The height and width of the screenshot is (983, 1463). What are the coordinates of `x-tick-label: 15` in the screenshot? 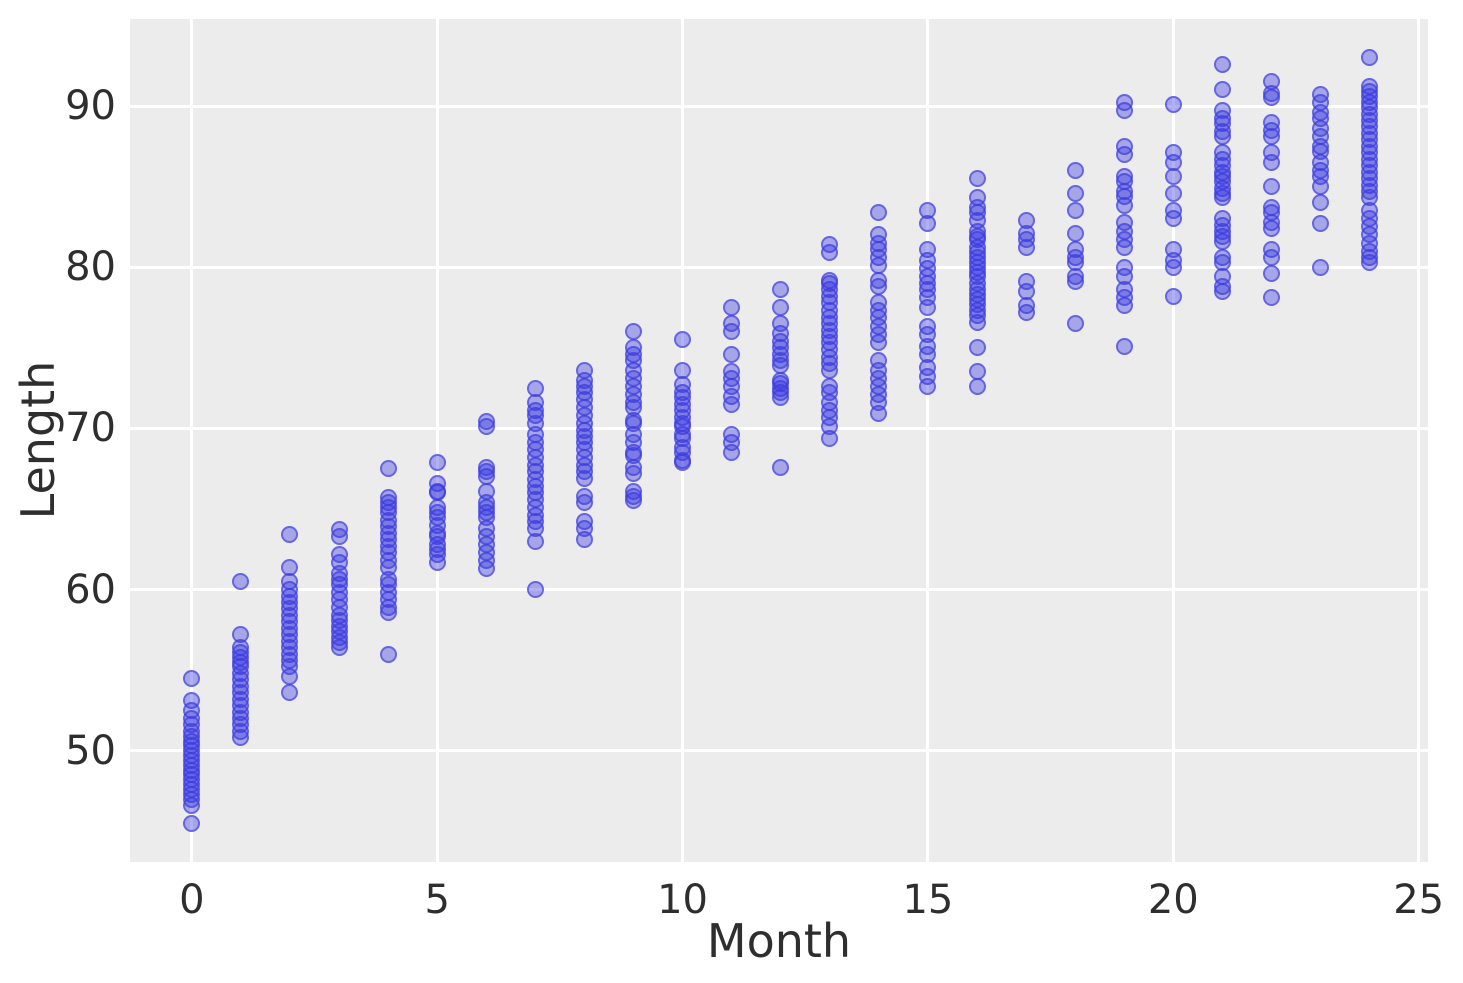 It's located at (928, 900).